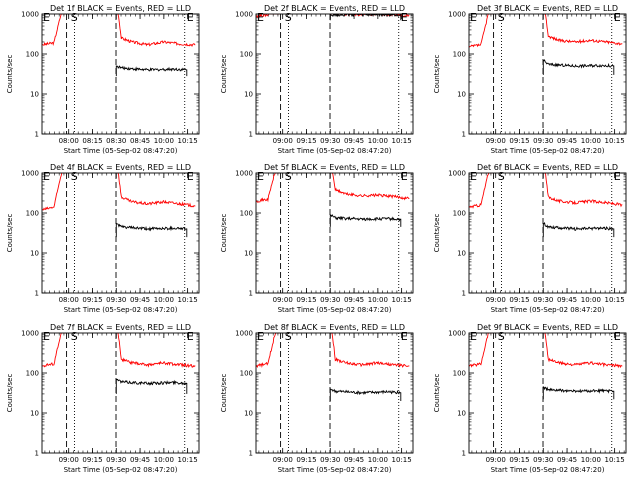  Describe the element at coordinates (69, 300) in the screenshot. I see `x-tick-label: 08:00` at that location.